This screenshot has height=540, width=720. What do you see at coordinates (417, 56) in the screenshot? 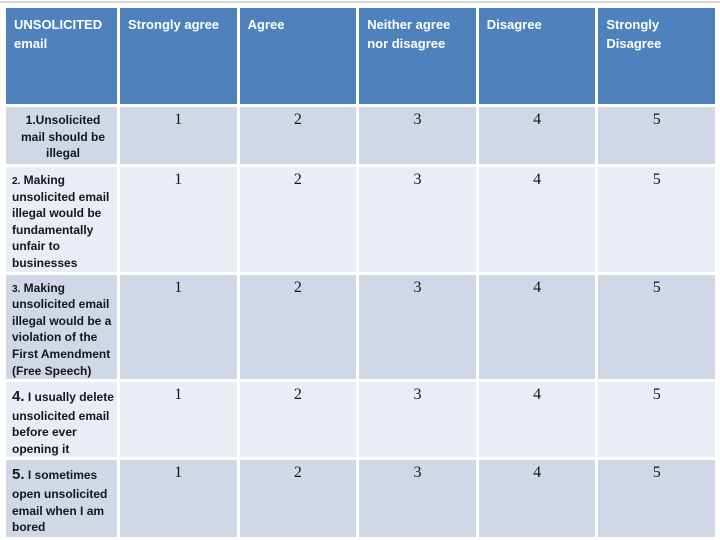
I see `header-cell-3: Neither agree nor disagree` at bounding box center [417, 56].